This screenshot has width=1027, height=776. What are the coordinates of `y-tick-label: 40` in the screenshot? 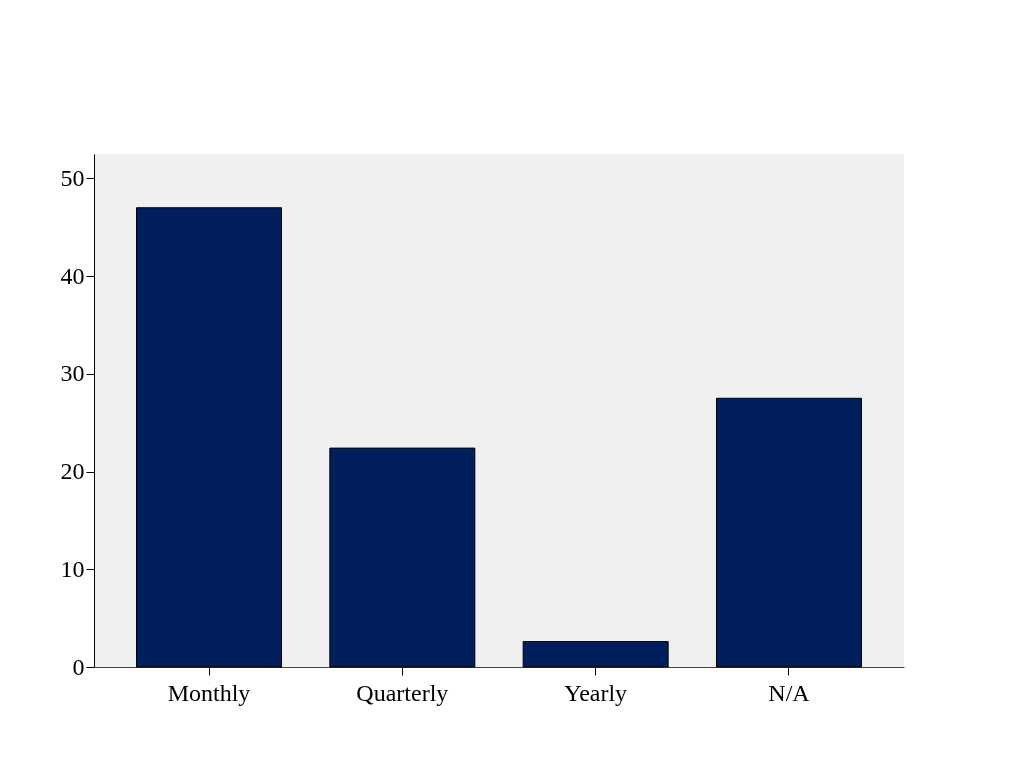 It's located at (72, 275).